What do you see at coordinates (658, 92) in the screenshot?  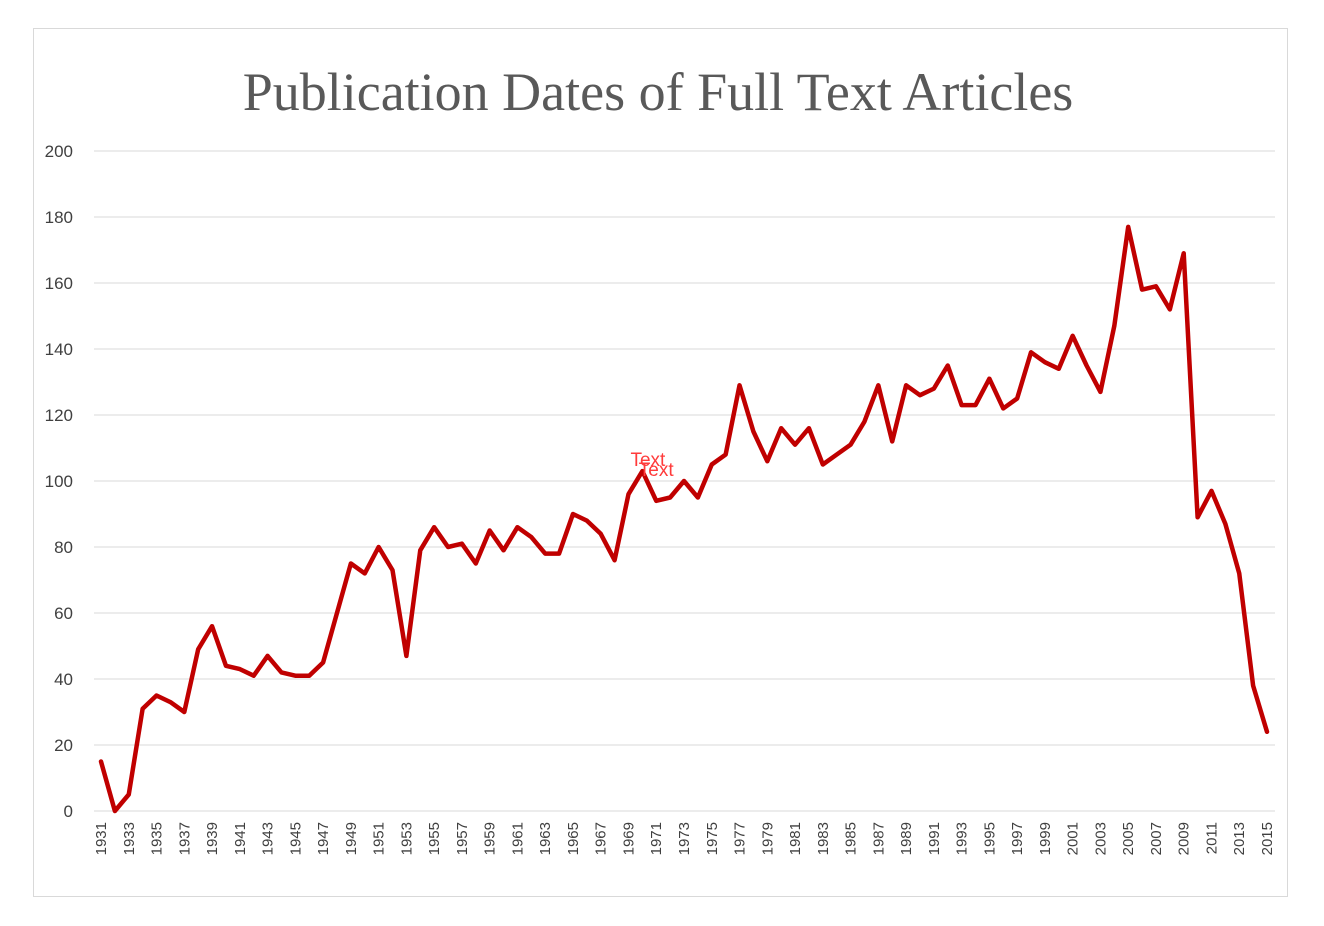 I see `chart-title: Publication Dates of Full Text Articles` at bounding box center [658, 92].